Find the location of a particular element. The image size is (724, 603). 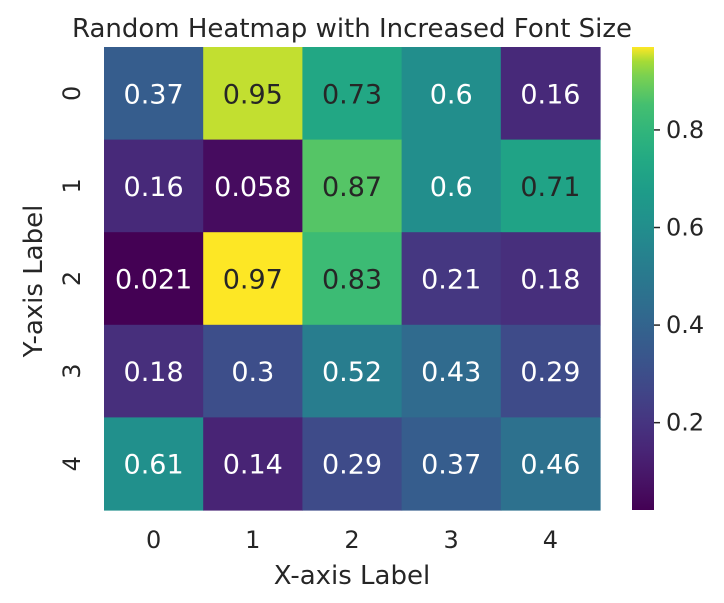

cell-value-label: 0.021 is located at coordinates (153, 280).